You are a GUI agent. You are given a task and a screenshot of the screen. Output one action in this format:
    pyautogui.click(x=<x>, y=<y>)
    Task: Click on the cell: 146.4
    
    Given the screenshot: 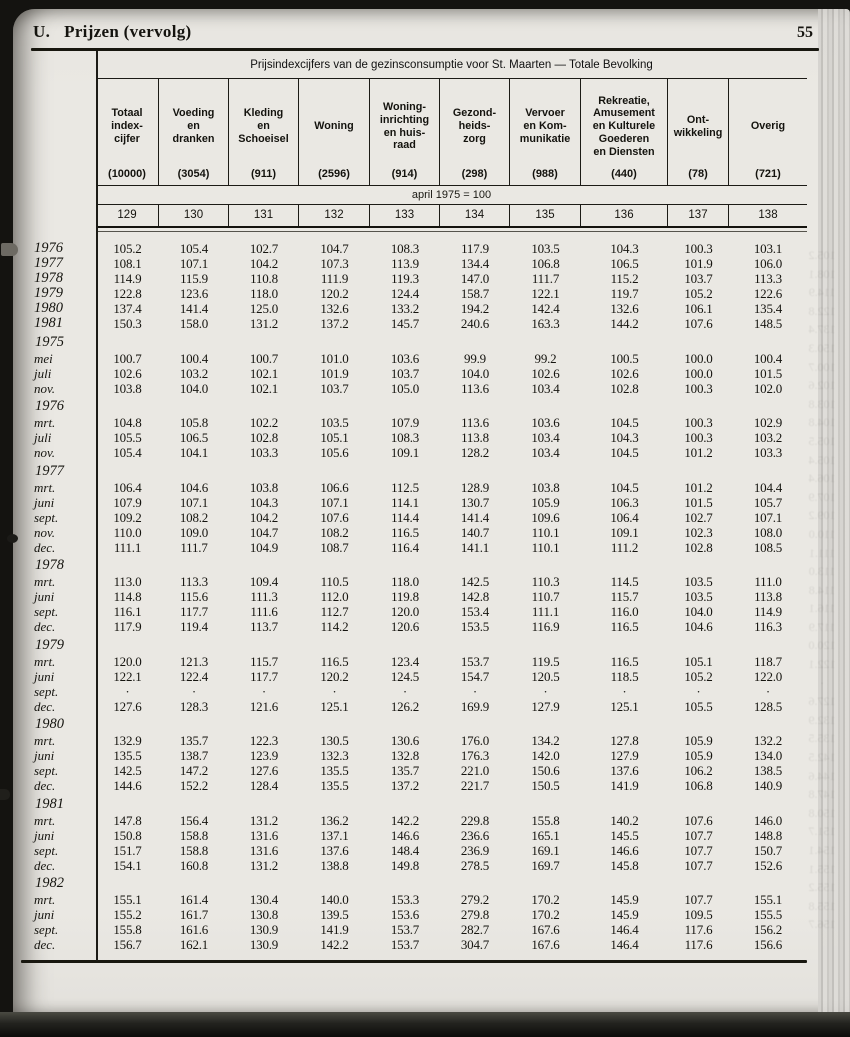 What is the action you would take?
    pyautogui.click(x=624, y=929)
    